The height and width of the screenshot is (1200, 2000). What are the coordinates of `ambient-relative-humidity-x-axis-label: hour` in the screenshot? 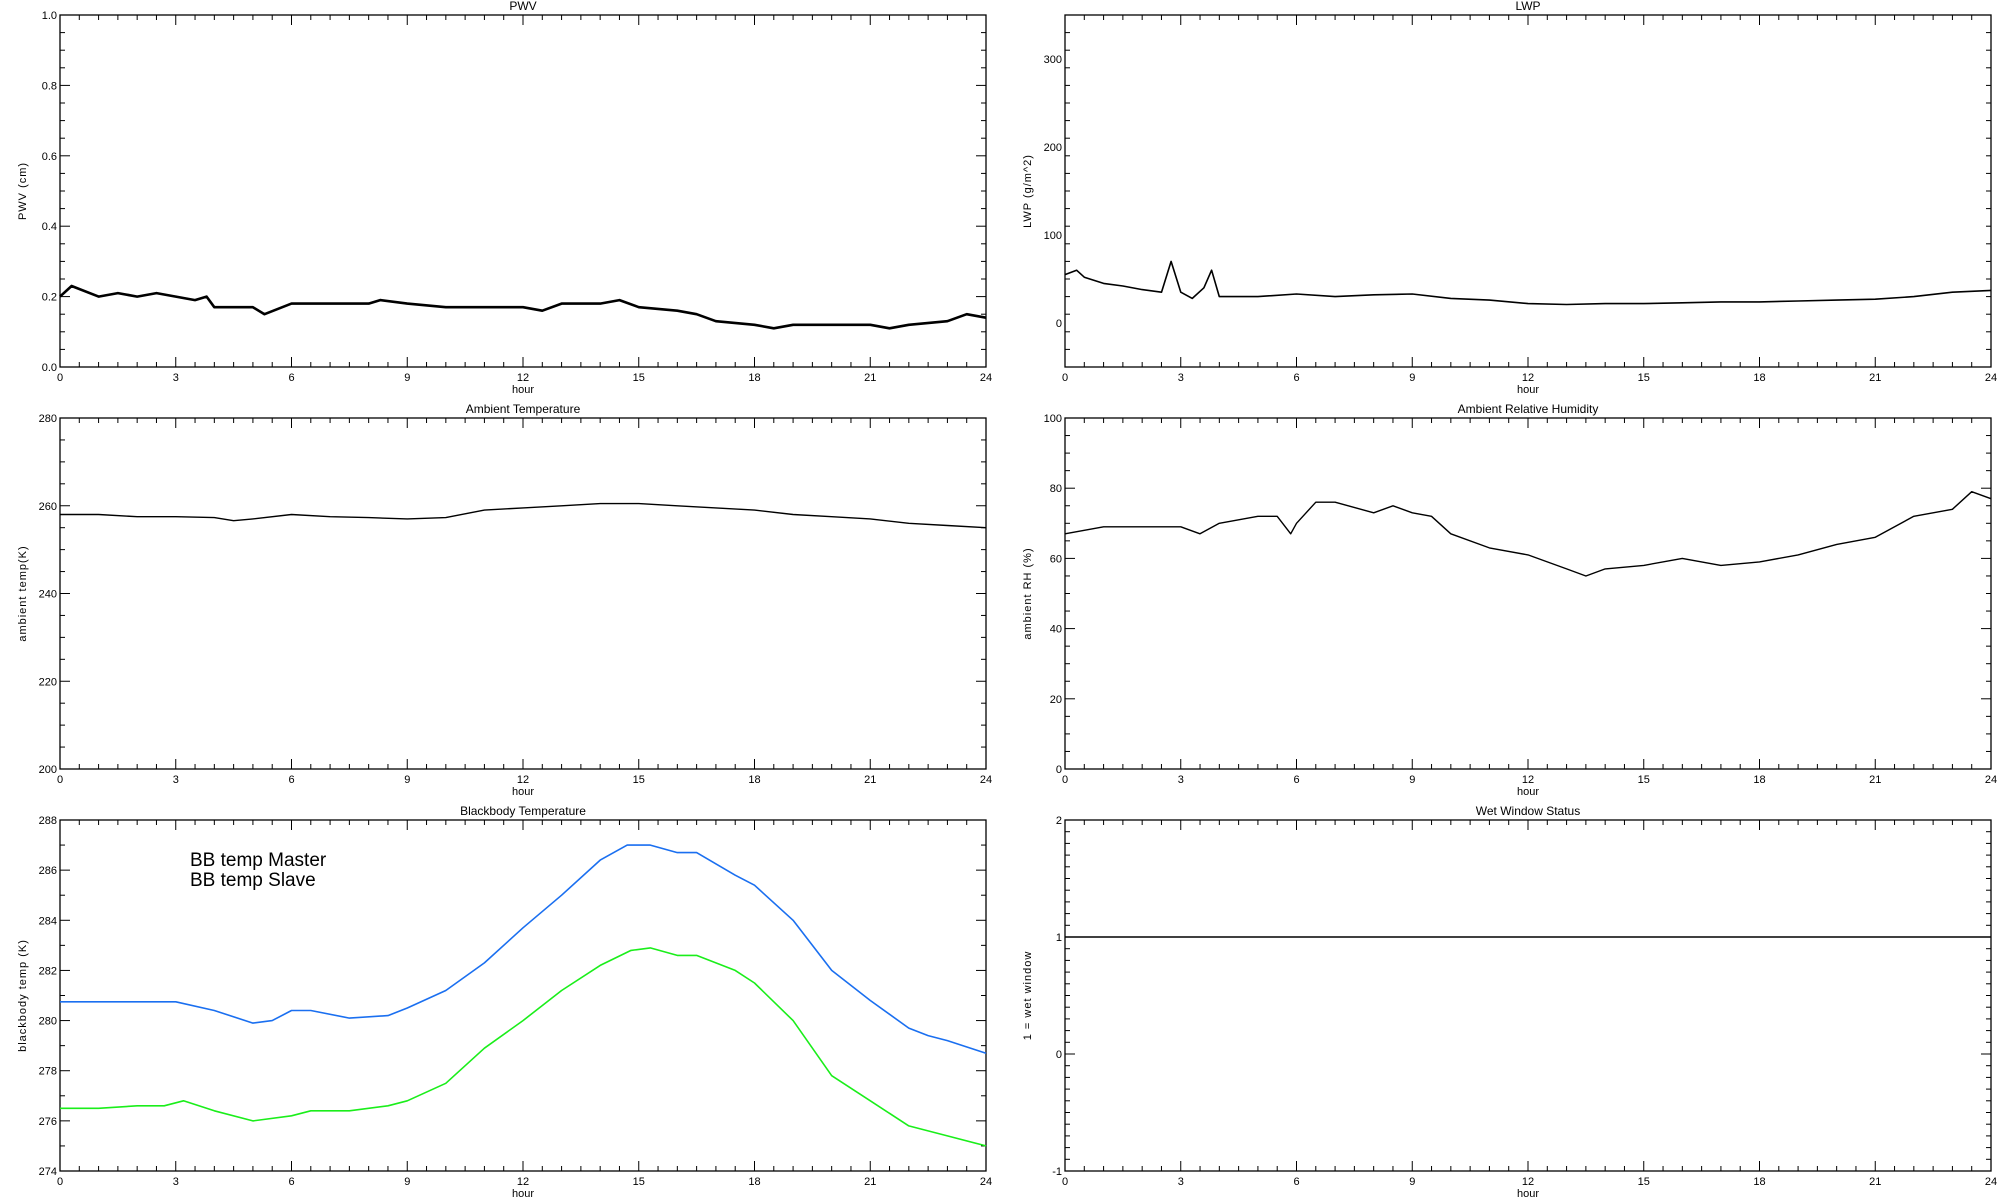 It's located at (1528, 792).